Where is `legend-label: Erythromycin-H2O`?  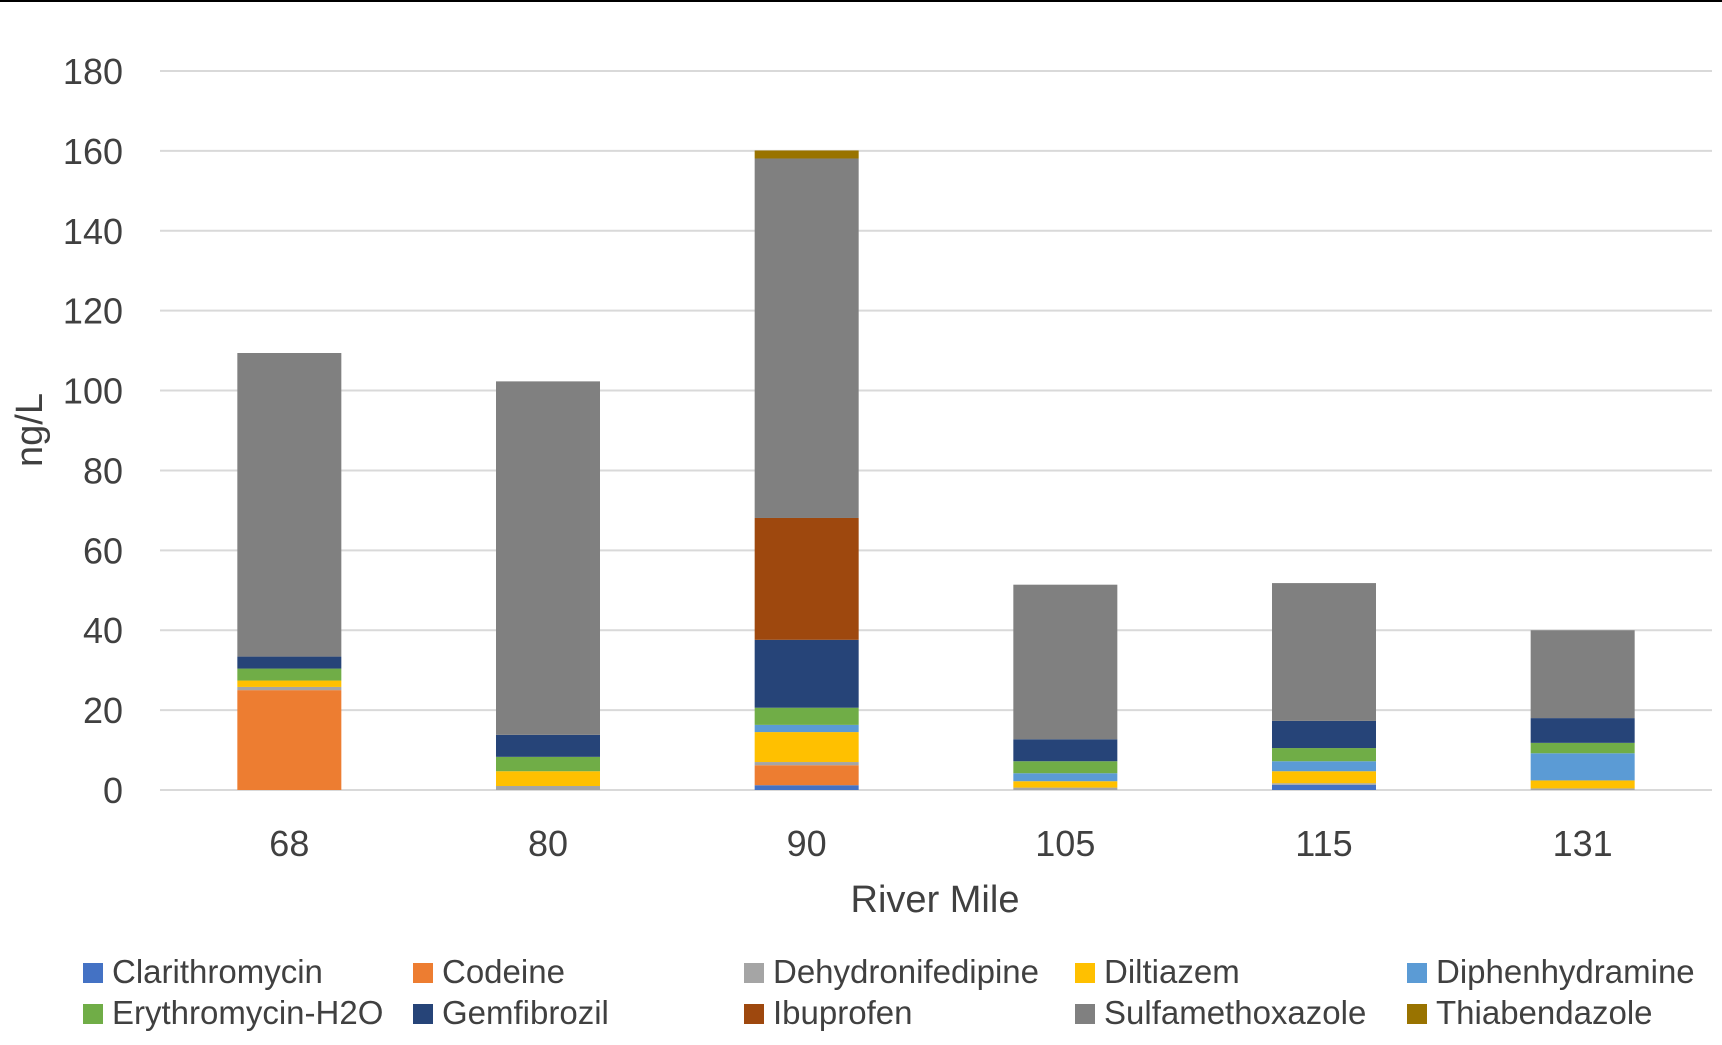 legend-label: Erythromycin-H2O is located at coordinates (247, 1012).